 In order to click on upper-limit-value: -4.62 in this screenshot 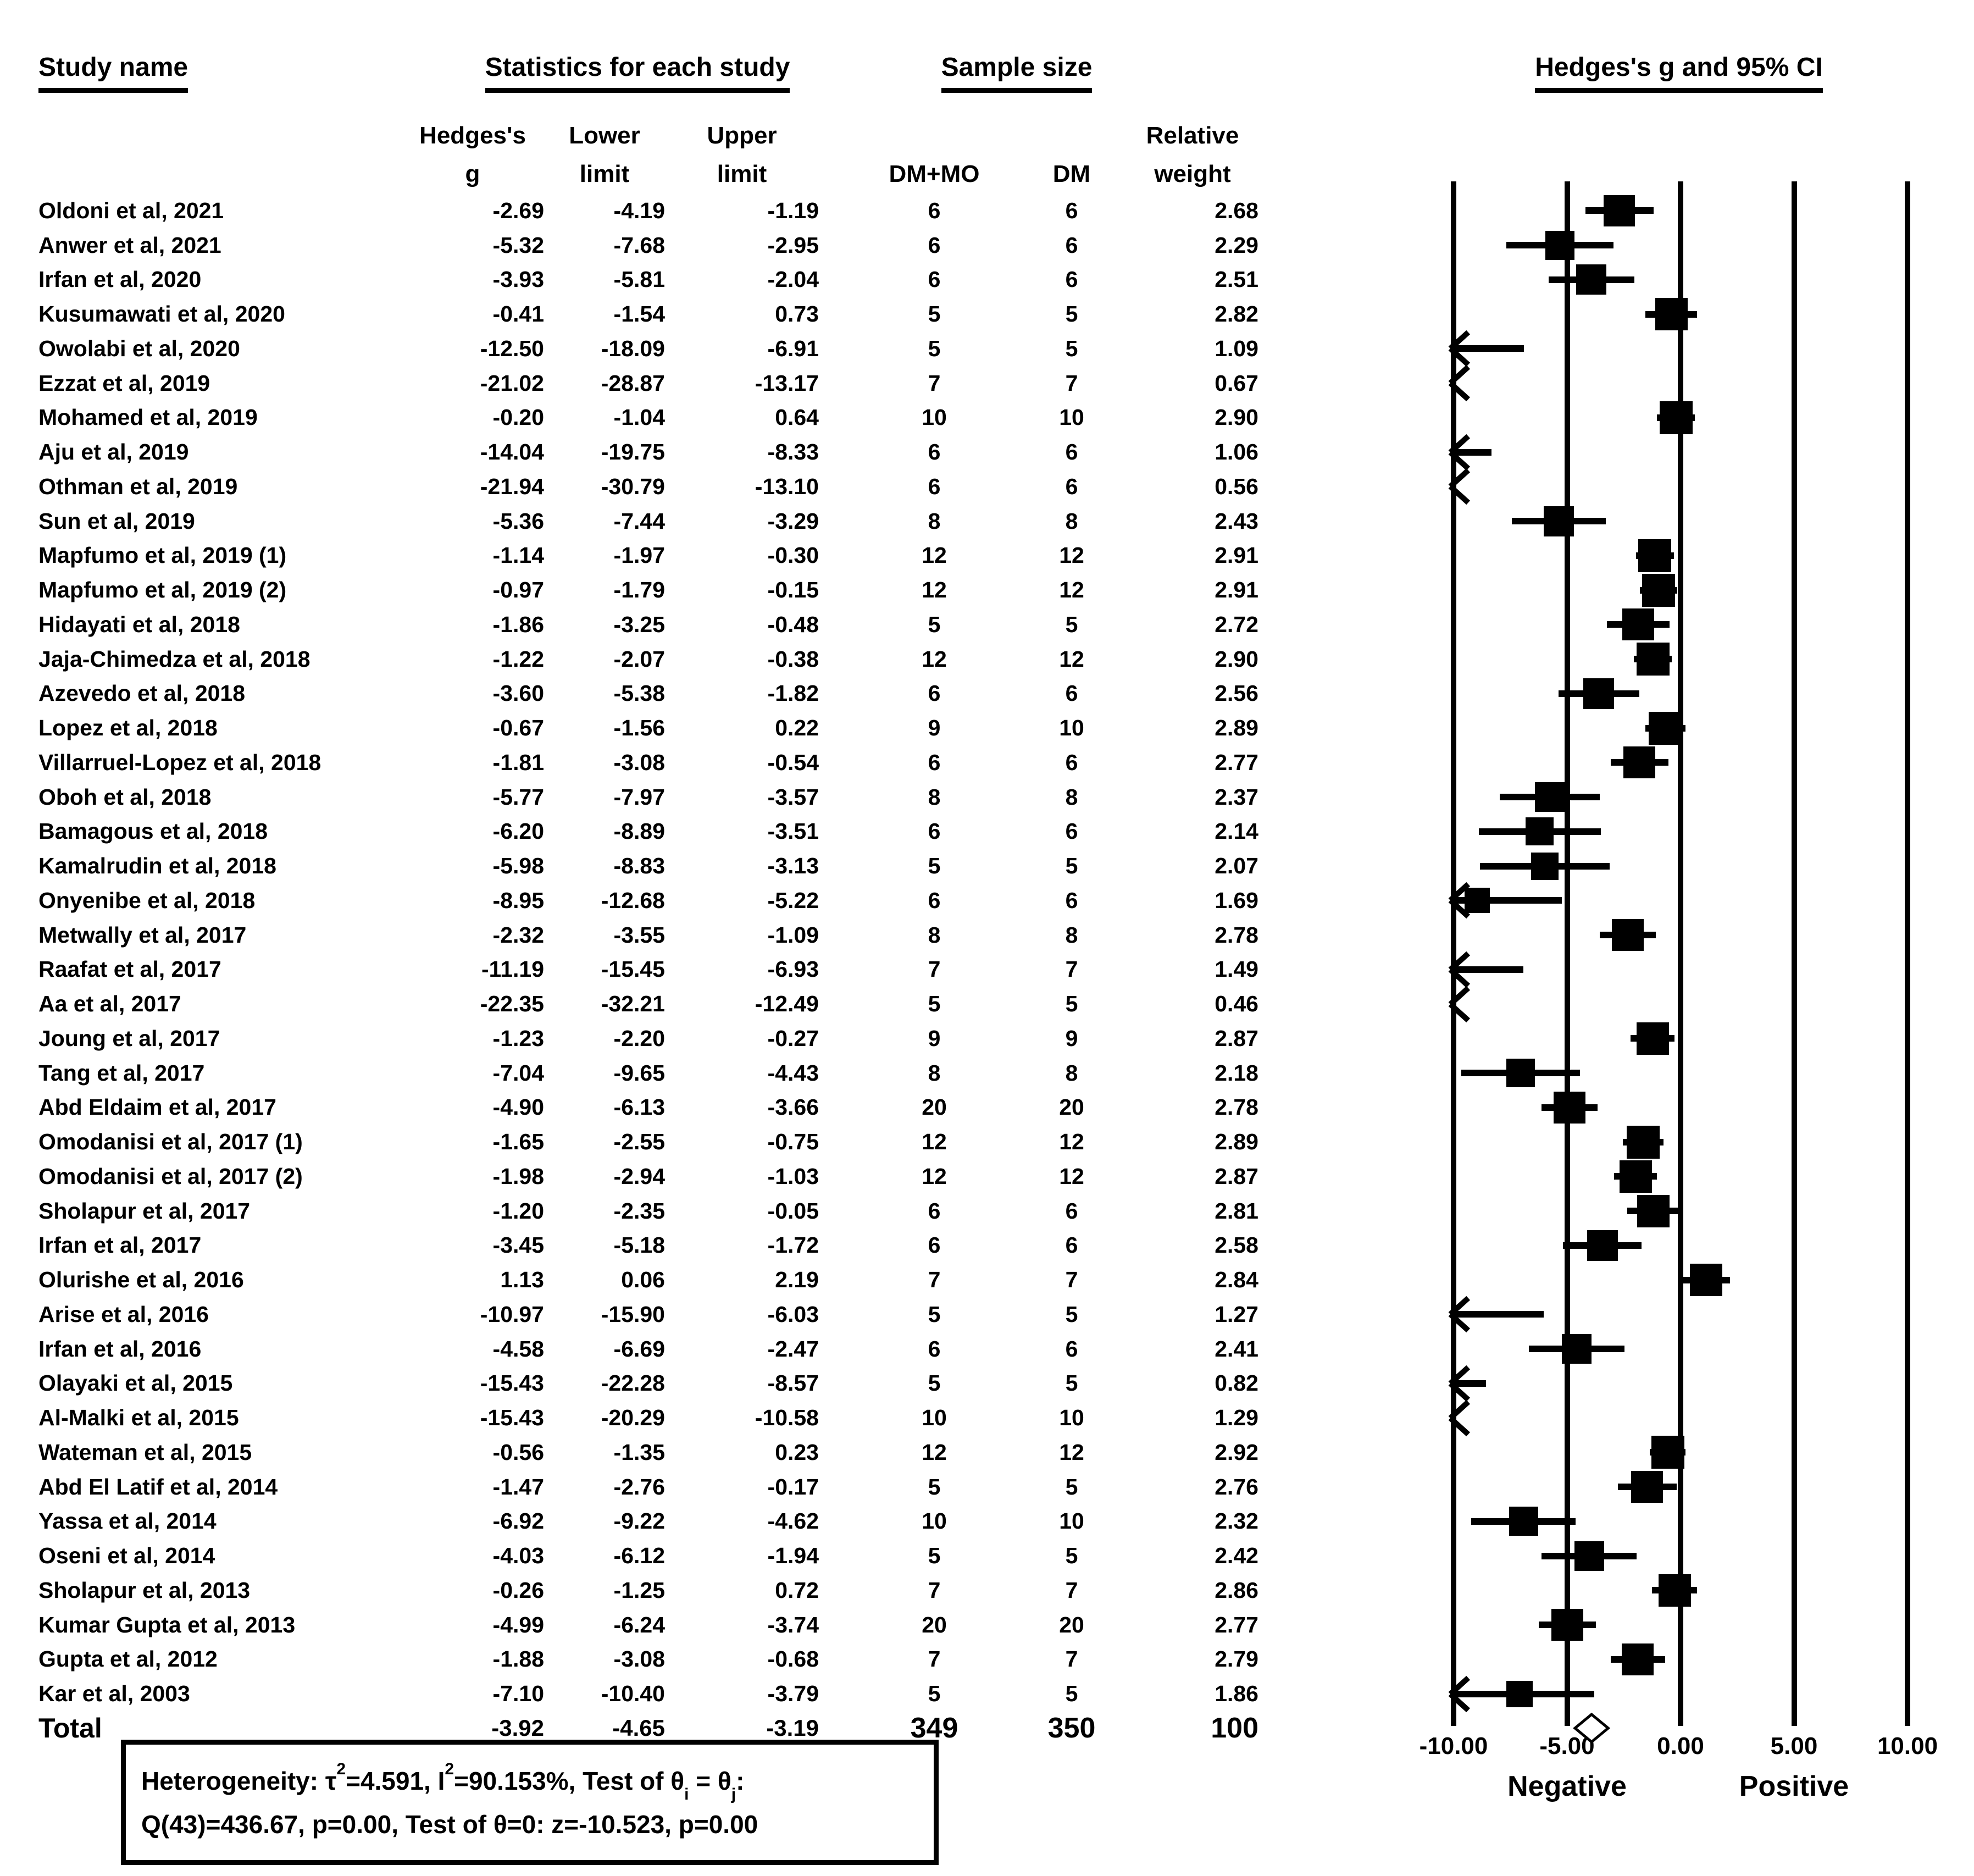, I will do `click(793, 1521)`.